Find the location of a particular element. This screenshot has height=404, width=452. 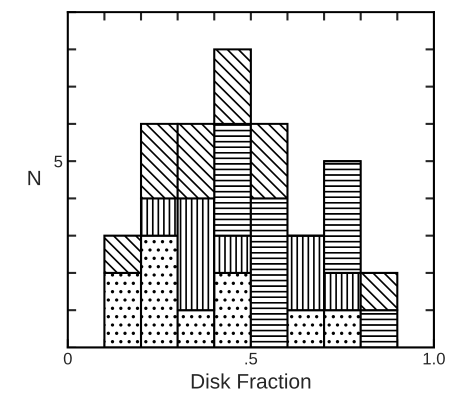

x-axis-title: Disk Fraction is located at coordinates (251, 381).